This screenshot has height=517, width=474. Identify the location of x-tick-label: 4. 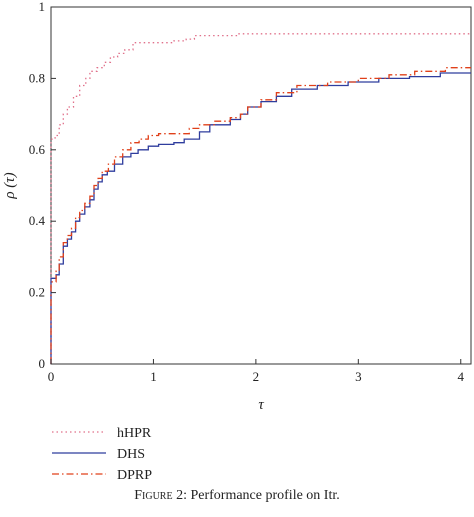
(461, 376).